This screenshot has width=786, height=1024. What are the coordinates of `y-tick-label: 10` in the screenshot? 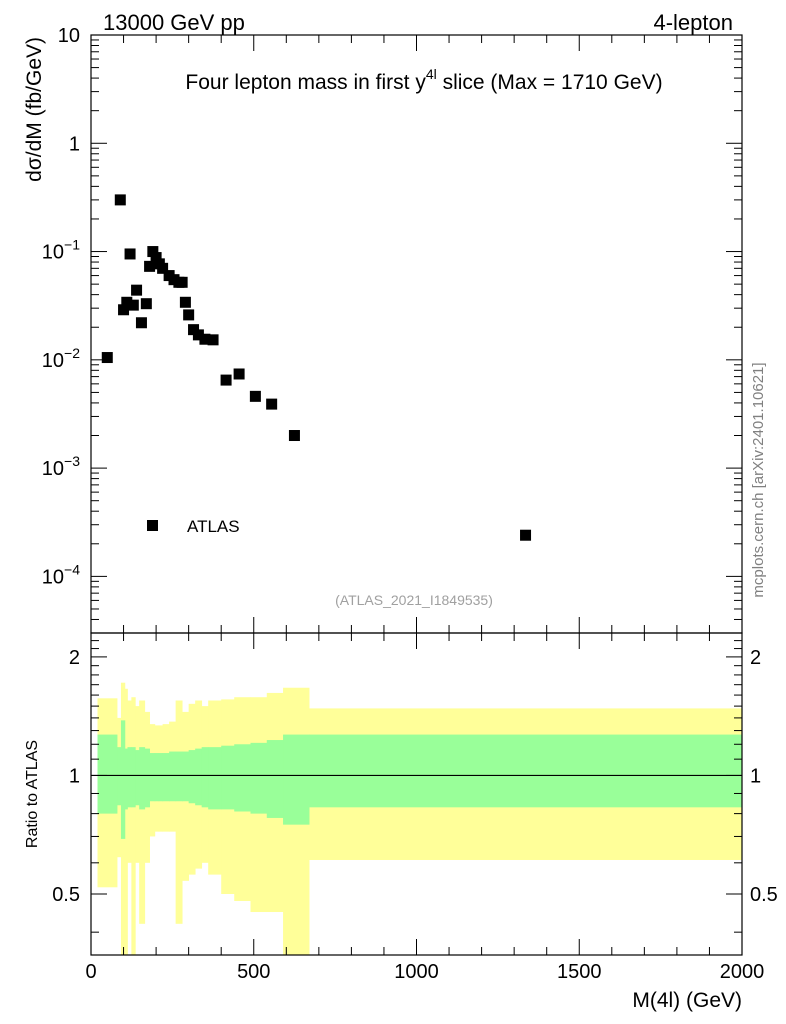 It's located at (69, 36).